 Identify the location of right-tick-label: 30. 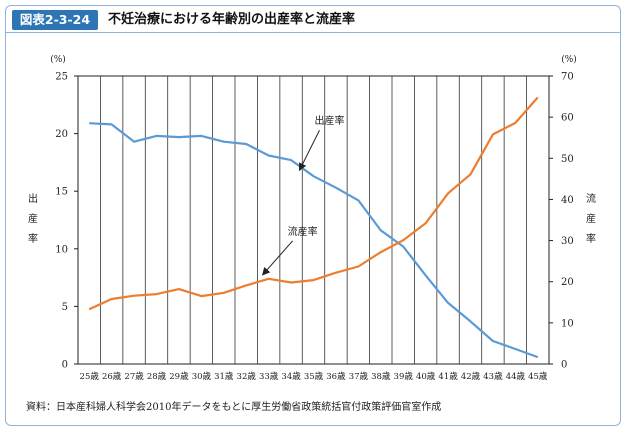
(567, 241).